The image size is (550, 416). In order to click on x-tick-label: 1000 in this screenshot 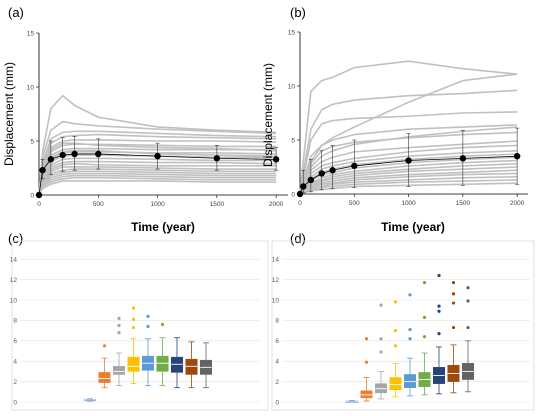, I will do `click(408, 203)`.